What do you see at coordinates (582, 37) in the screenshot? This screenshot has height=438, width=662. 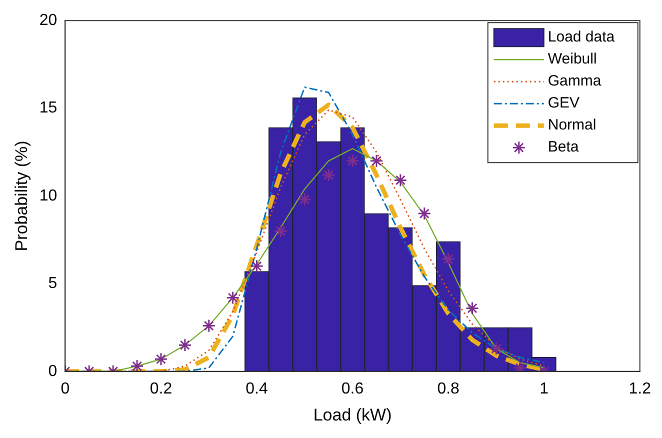 I see `legend-label: Load data` at bounding box center [582, 37].